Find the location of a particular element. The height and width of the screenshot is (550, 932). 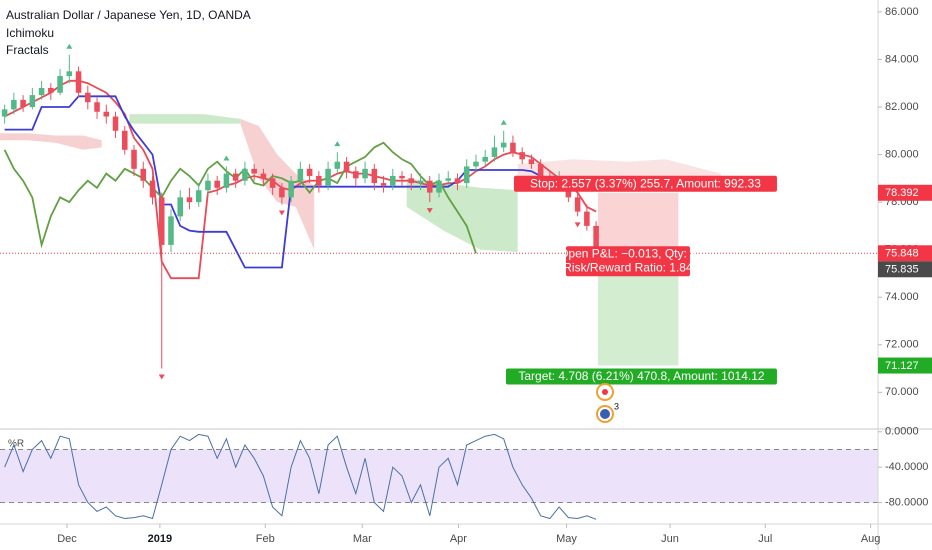

stop-zone is located at coordinates (638, 223).